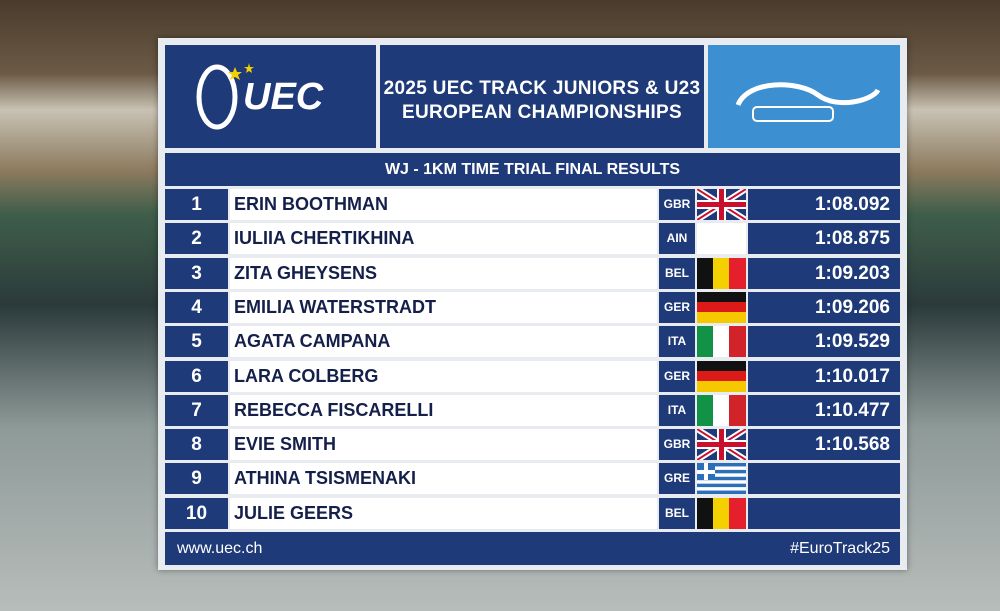 The image size is (1000, 611). What do you see at coordinates (443, 204) in the screenshot?
I see `athlete-name: ERIN BOOTHMAN` at bounding box center [443, 204].